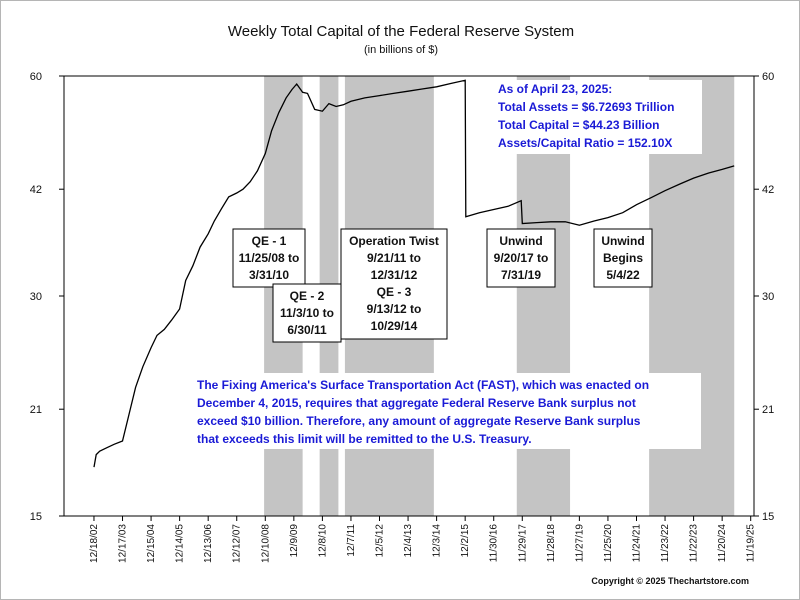 The width and height of the screenshot is (800, 600). Describe the element at coordinates (151, 543) in the screenshot. I see `x-tick-label: 12/15/04` at that location.